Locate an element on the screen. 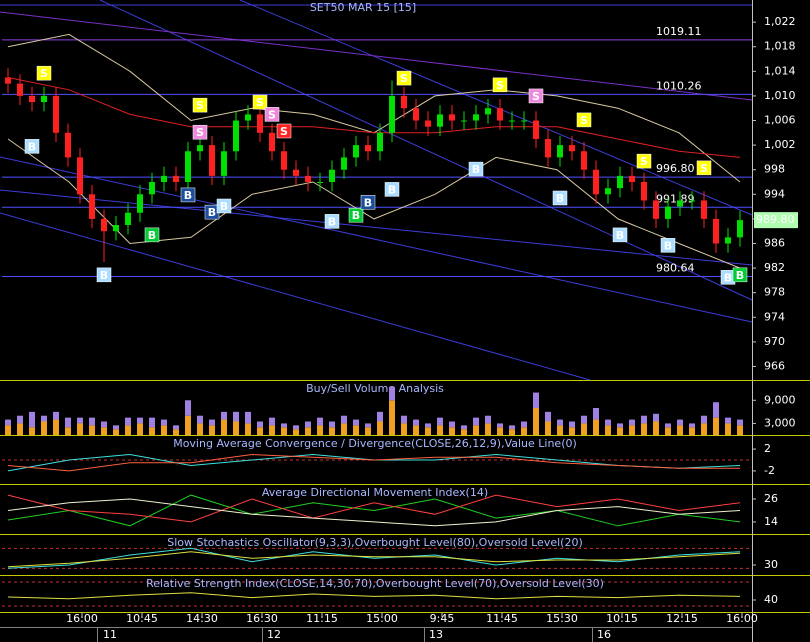 The height and width of the screenshot is (642, 810). y-tick-label: 978 is located at coordinates (774, 292).